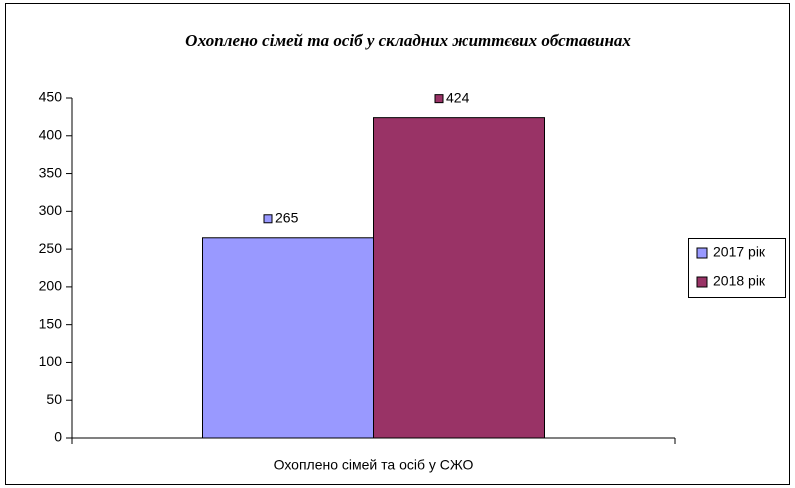  I want to click on y-tick-label: 450, so click(51, 97).